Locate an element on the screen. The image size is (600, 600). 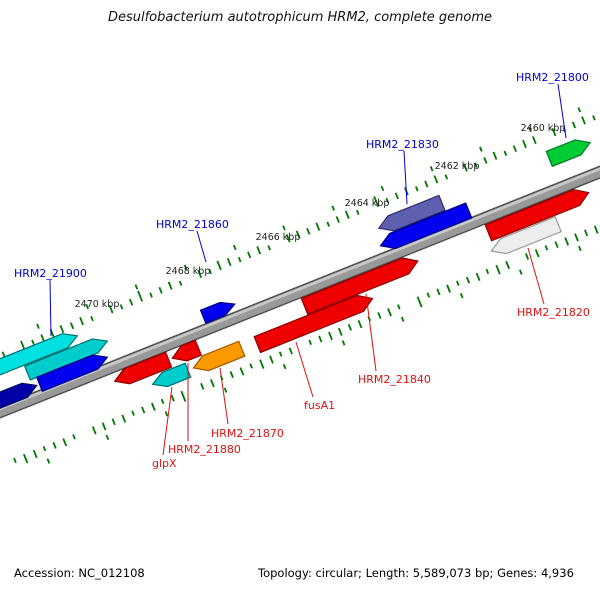
gene-label-HRM2_21820: HRM2_21820 is located at coordinates (553, 312).